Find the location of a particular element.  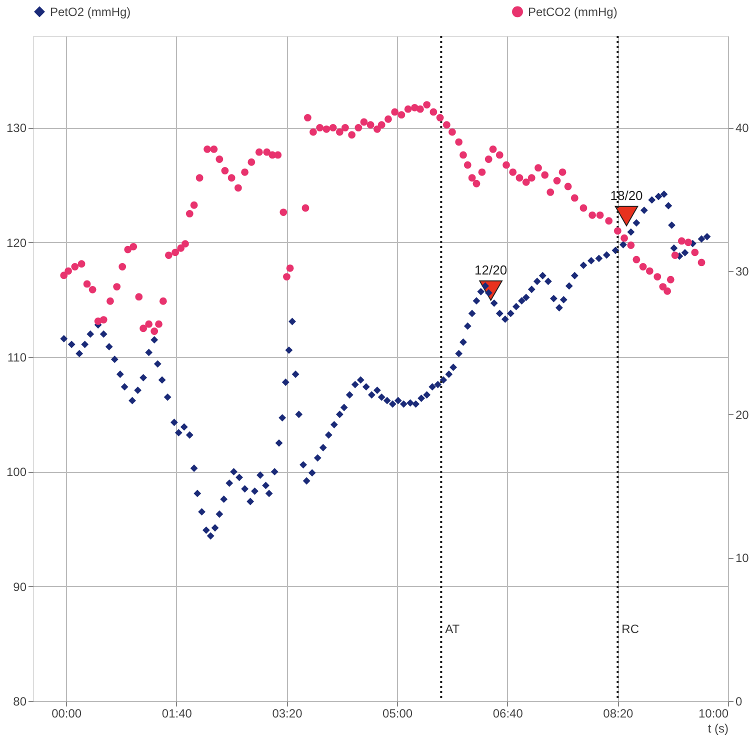

annotation: 12/20 is located at coordinates (491, 270).